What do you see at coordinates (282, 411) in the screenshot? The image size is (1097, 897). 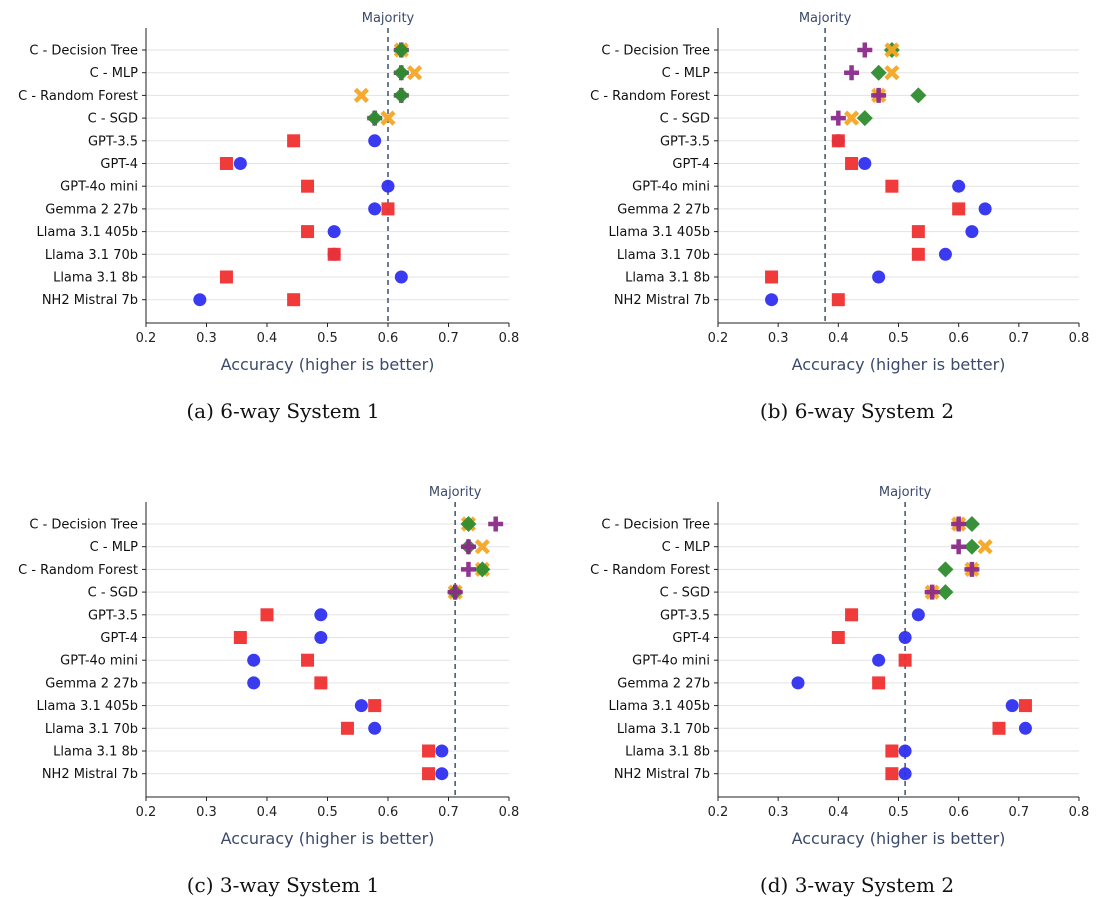 I see `panel-caption: (a) 6-way System 1` at bounding box center [282, 411].